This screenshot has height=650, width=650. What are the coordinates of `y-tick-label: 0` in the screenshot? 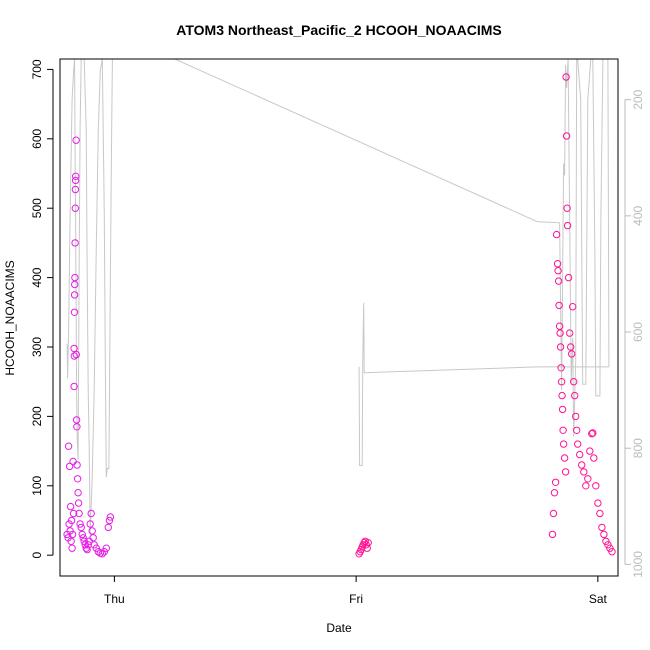 It's located at (37, 555).